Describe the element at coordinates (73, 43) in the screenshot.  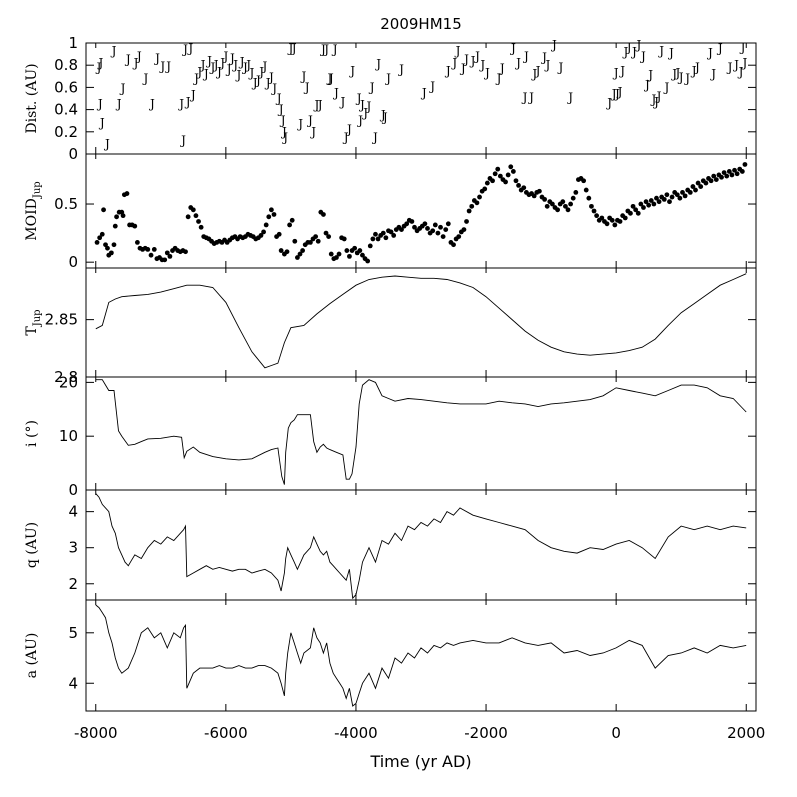
I see `y-tick-label: 1` at that location.